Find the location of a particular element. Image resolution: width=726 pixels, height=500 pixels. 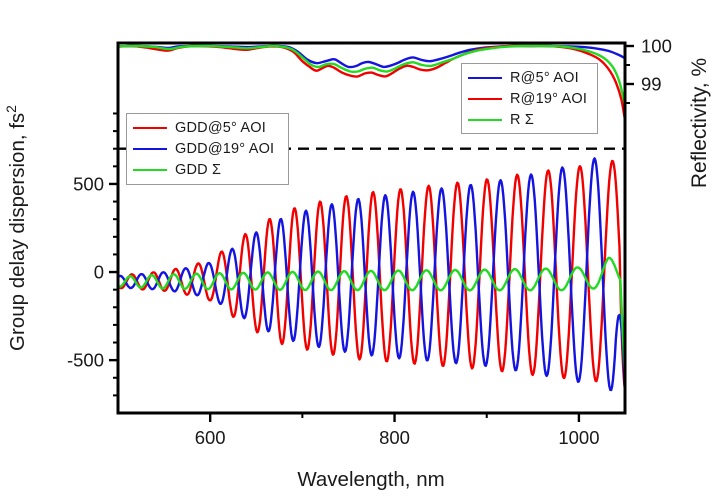

legend-gdd-item-label: GDD@19° AOI is located at coordinates (225, 148).